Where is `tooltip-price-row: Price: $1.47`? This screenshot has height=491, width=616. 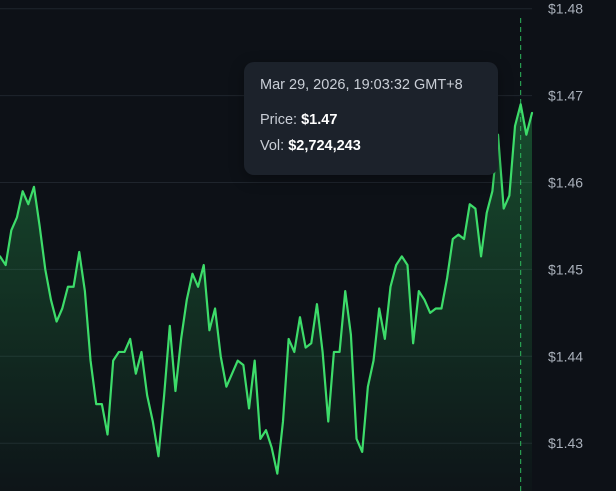
tooltip-price-row: Price: $1.47 is located at coordinates (371, 119).